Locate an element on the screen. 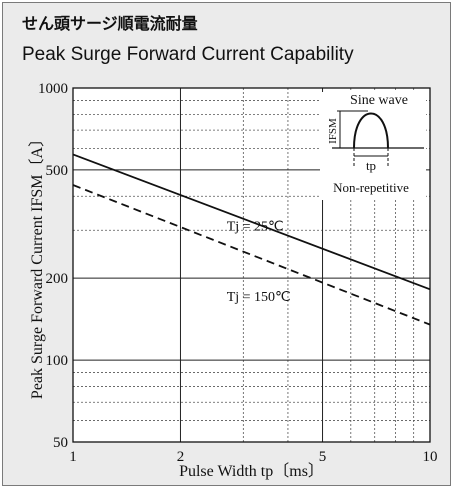 Image resolution: width=455 pixels, height=490 pixels. y-axis-label: Peak Surge Forward Current IFSM〔A〕 is located at coordinates (37, 265).